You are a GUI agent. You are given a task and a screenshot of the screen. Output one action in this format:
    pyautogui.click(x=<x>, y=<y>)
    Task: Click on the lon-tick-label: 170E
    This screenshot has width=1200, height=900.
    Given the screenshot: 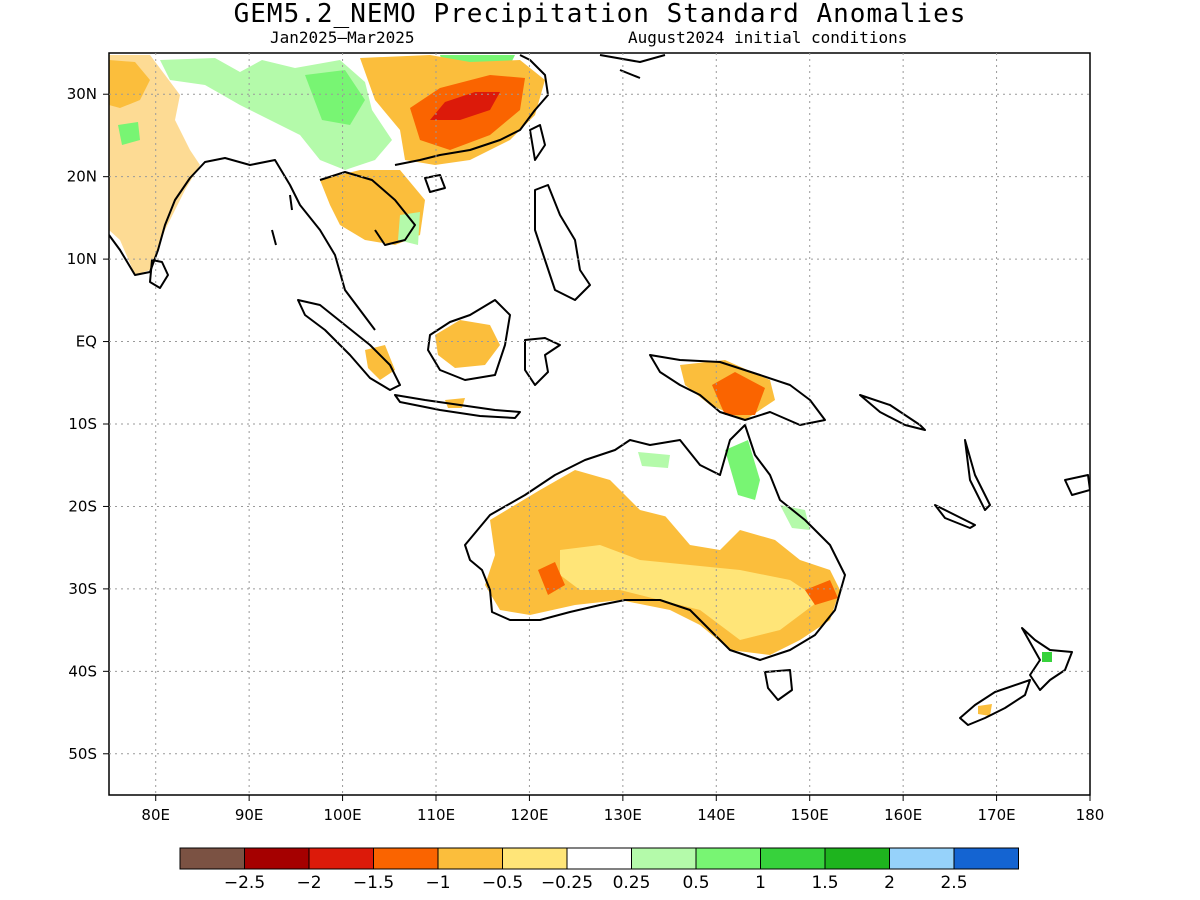 What is the action you would take?
    pyautogui.click(x=997, y=815)
    